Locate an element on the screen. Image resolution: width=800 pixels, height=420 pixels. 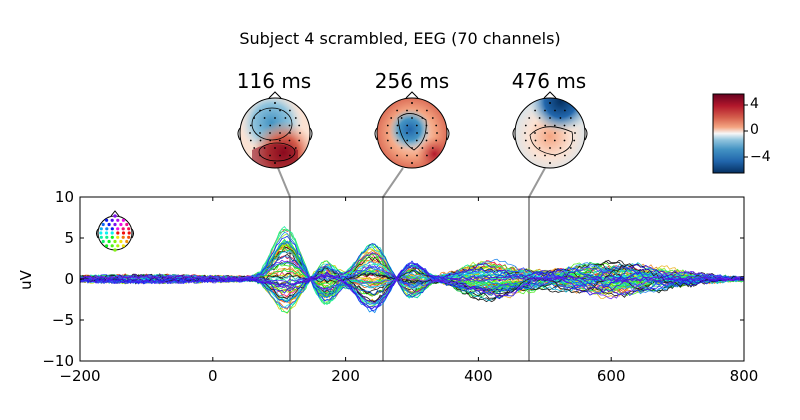
y-tick-label: 0 is located at coordinates (69, 279).